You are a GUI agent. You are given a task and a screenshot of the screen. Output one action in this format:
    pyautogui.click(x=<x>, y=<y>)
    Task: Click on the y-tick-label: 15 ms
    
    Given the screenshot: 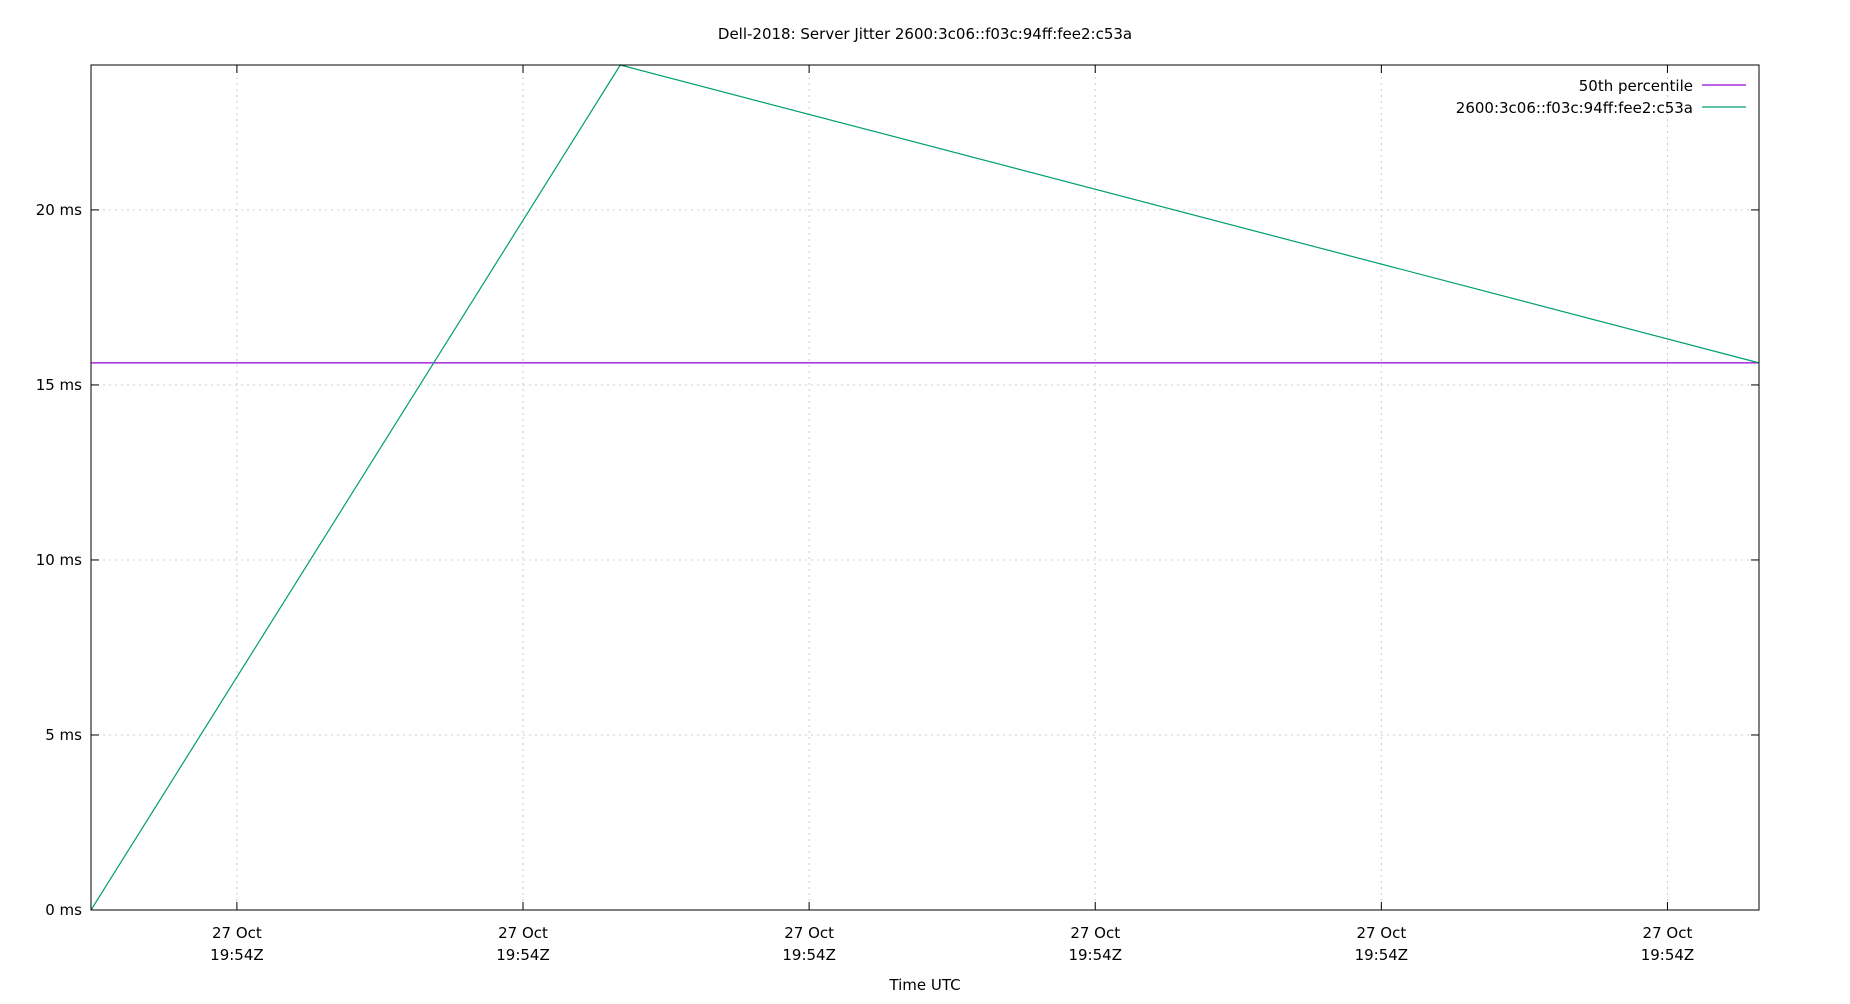 What is the action you would take?
    pyautogui.click(x=59, y=385)
    